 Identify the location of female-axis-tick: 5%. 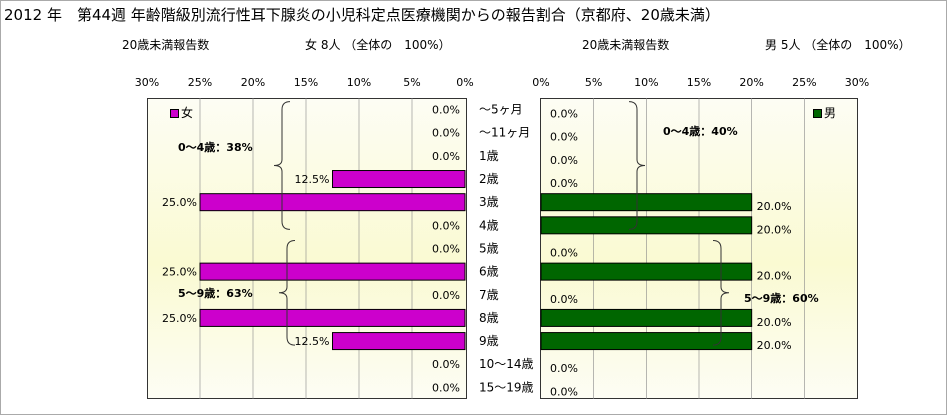
(412, 82).